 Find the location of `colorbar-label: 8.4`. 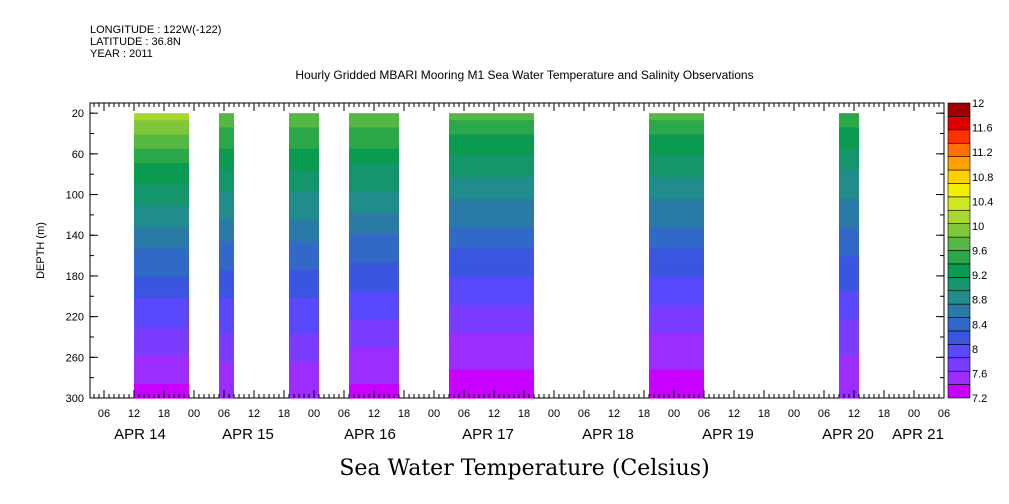

colorbar-label: 8.4 is located at coordinates (979, 325).